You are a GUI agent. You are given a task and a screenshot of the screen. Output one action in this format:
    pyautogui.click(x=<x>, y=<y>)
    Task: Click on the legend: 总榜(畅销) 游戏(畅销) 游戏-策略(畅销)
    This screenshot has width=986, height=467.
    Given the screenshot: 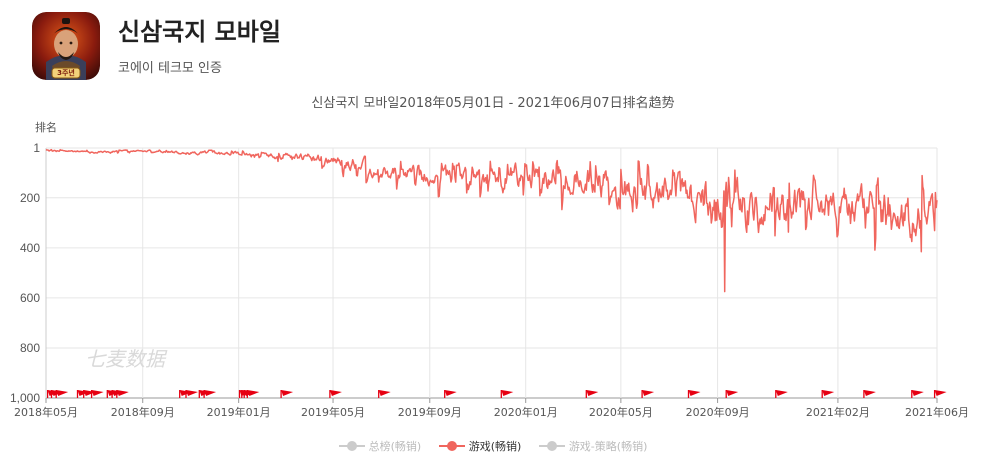 What is the action you would take?
    pyautogui.click(x=493, y=446)
    